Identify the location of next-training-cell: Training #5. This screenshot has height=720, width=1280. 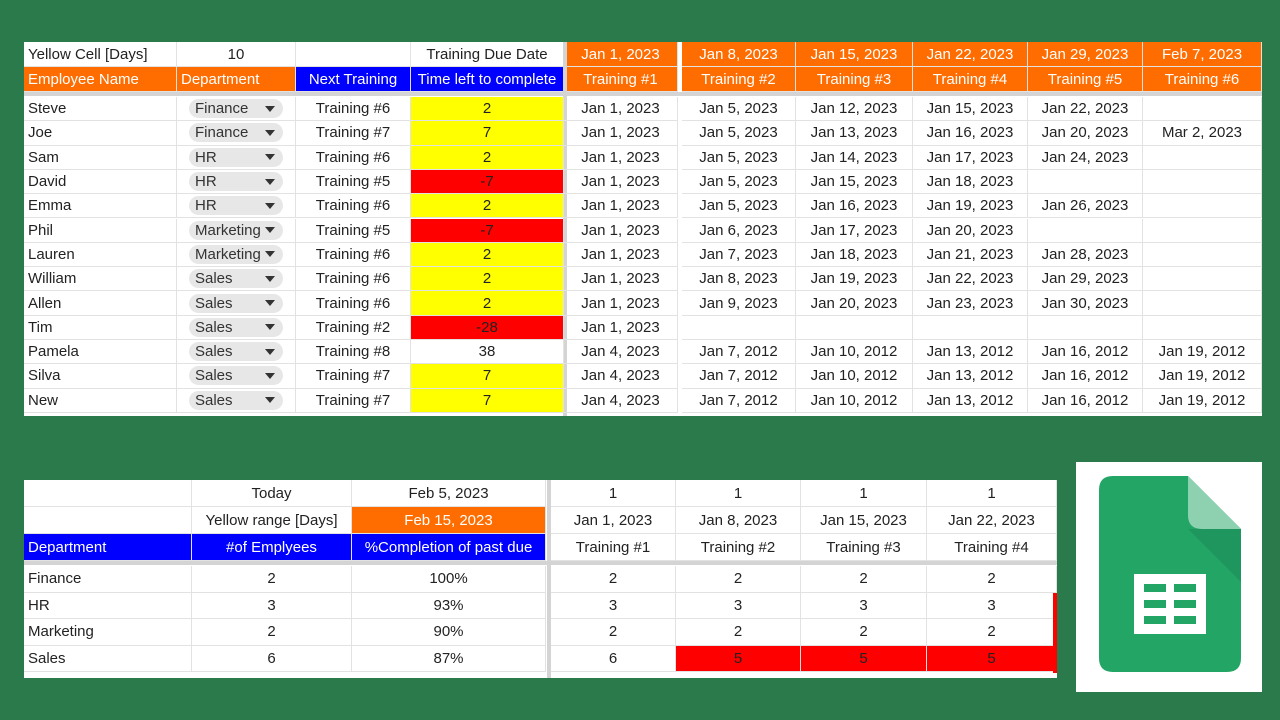
(353, 182).